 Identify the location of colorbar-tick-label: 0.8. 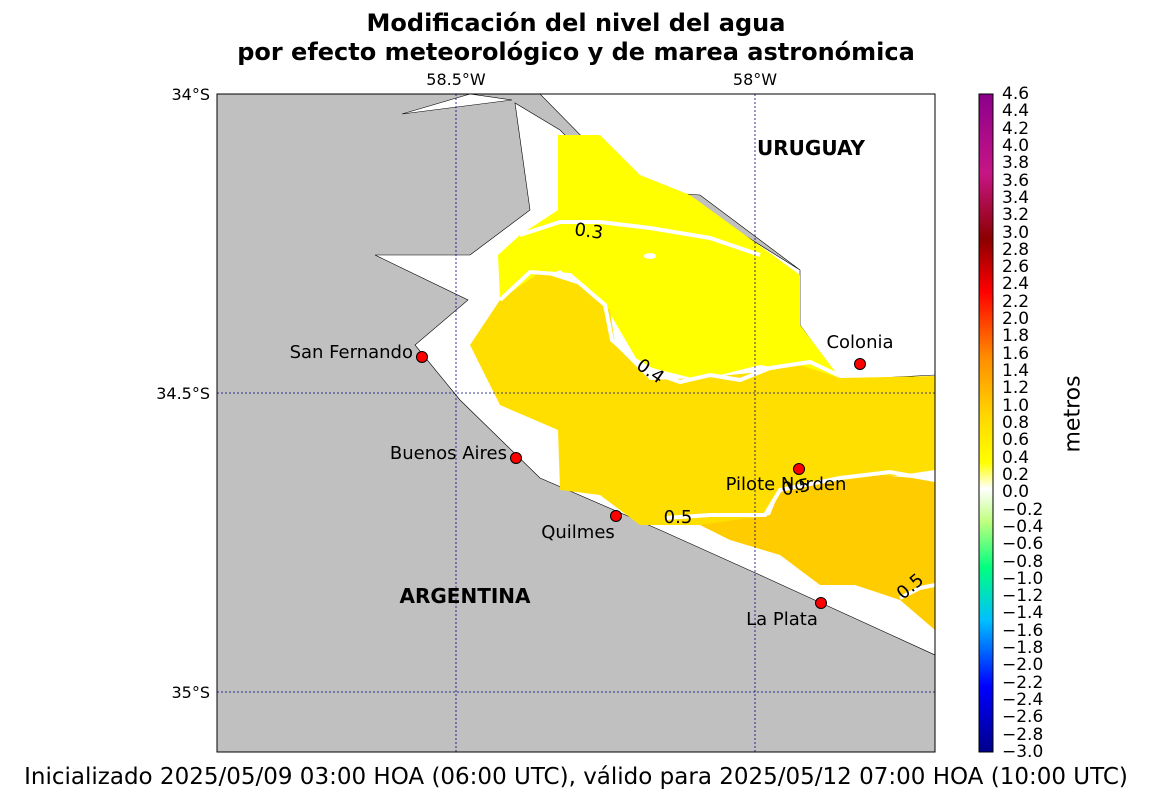
(1016, 423).